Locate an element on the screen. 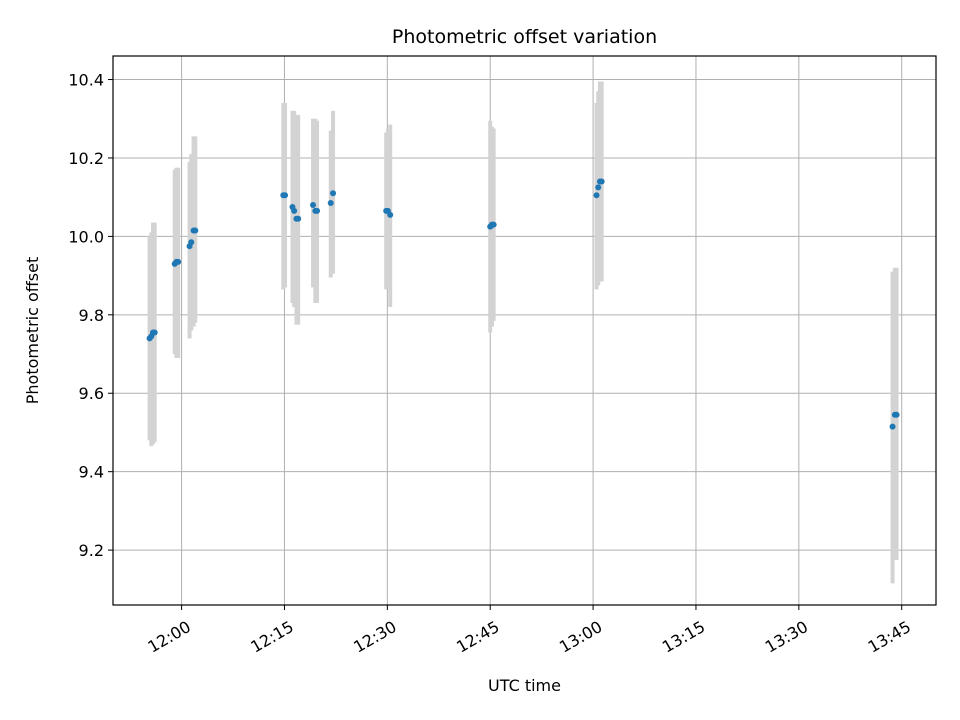 The image size is (960, 720). y-axis: 9.2 9.4 9.6 9.8 10.0 10.2 10.4 is located at coordinates (90, 315).